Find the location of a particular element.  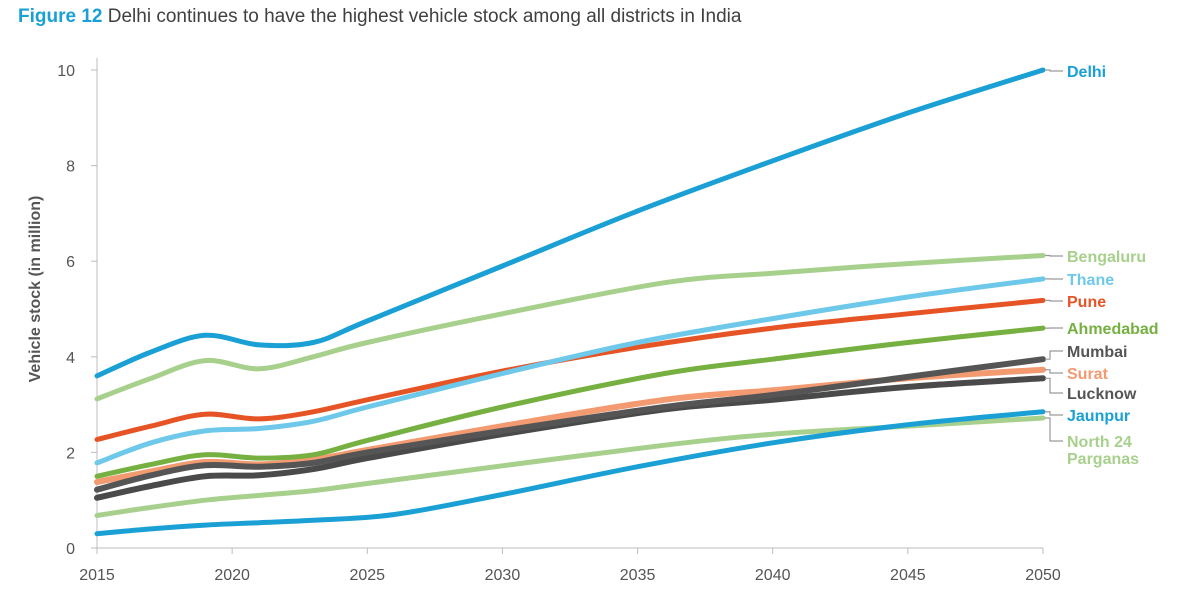

x-tick-label: 2035 is located at coordinates (638, 575).